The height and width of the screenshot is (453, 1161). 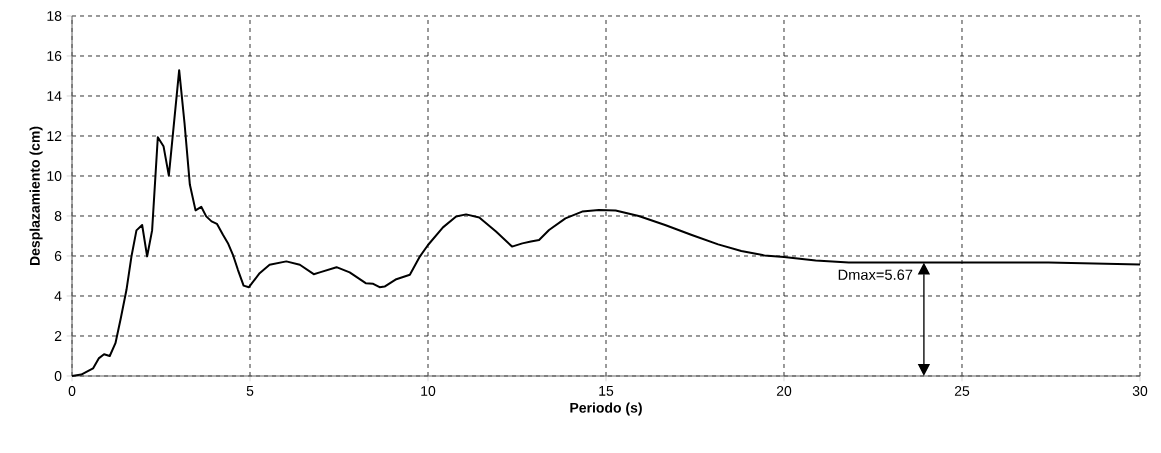 What do you see at coordinates (875, 274) in the screenshot?
I see `annotation: Dmax=5.67` at bounding box center [875, 274].